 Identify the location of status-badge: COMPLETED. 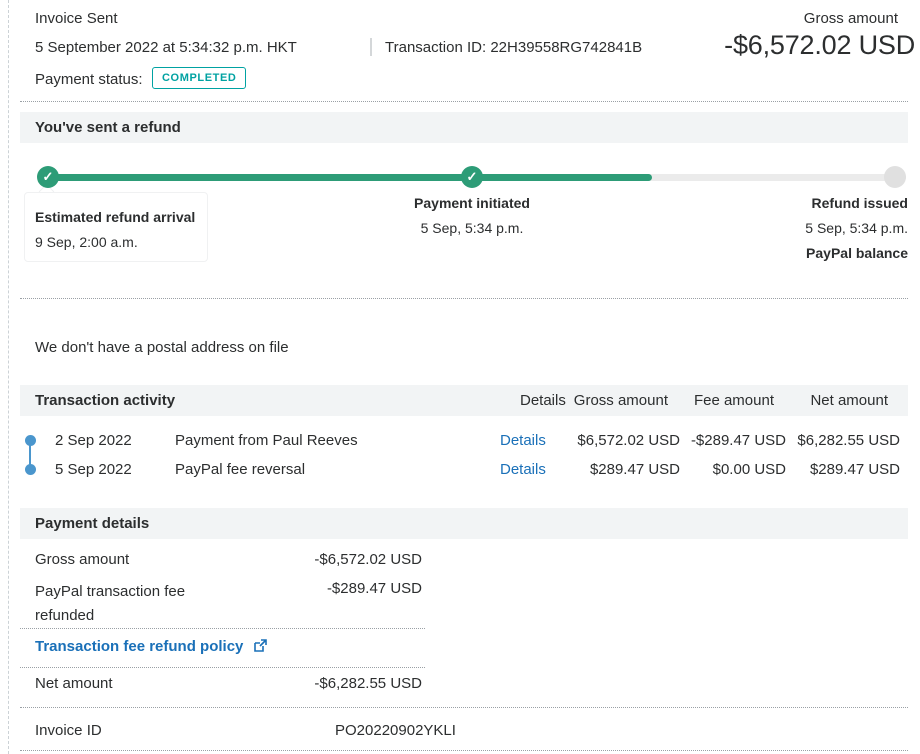
(199, 78).